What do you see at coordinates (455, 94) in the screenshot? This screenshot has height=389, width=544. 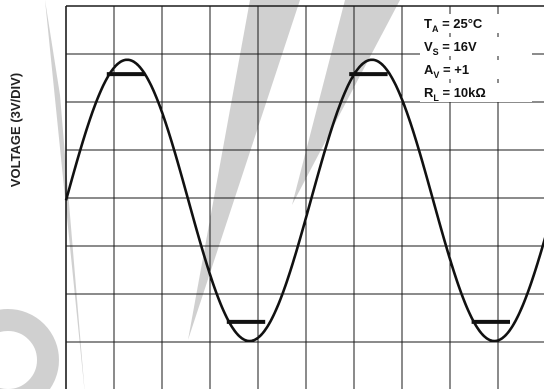 I see `condition-3: RL = 10kΩ` at bounding box center [455, 94].